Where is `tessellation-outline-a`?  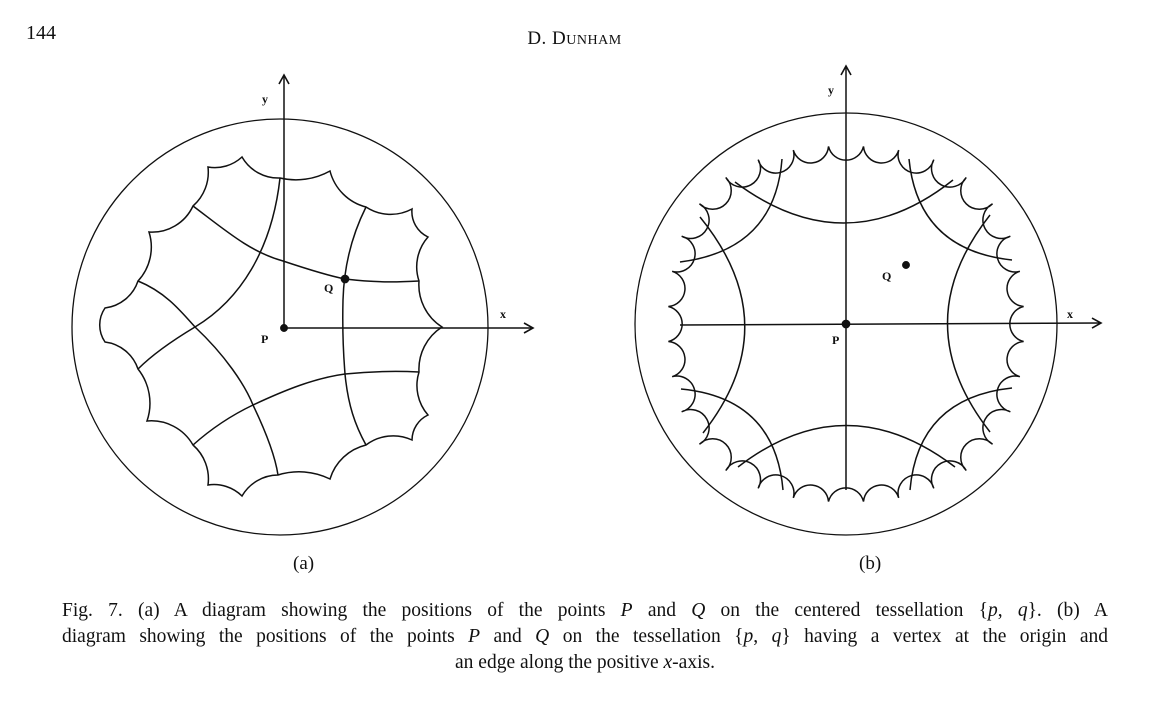
tessellation-outline-a is located at coordinates (271, 326).